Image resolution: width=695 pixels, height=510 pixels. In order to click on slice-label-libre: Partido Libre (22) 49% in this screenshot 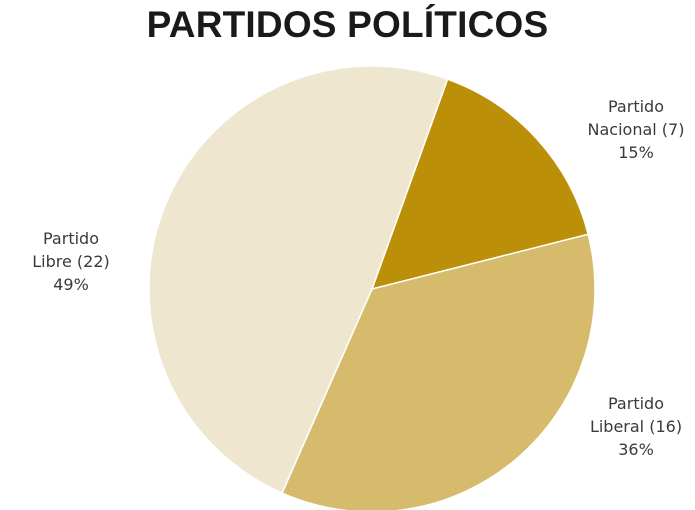, I will do `click(71, 261)`.